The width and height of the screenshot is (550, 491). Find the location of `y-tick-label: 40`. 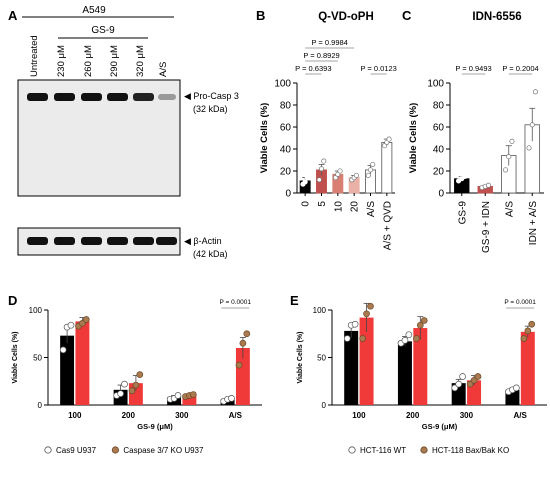

y-tick-label: 40 is located at coordinates (286, 150).